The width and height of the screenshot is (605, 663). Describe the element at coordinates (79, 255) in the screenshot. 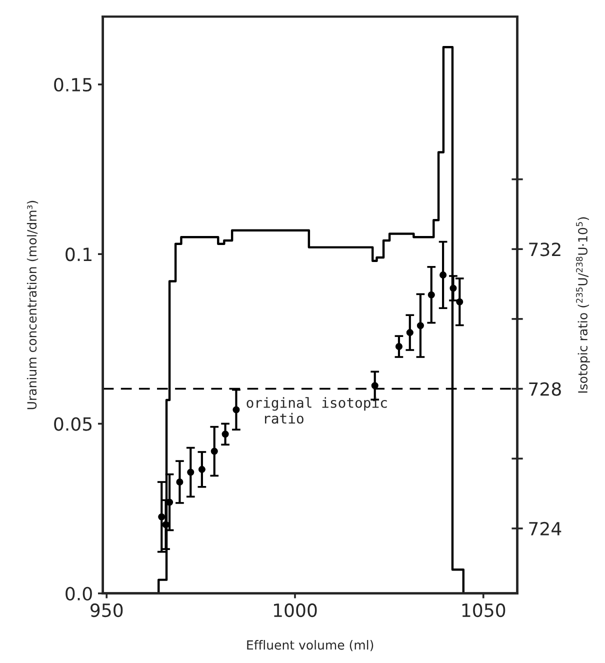

I see `y-tick-label: 0.1` at that location.